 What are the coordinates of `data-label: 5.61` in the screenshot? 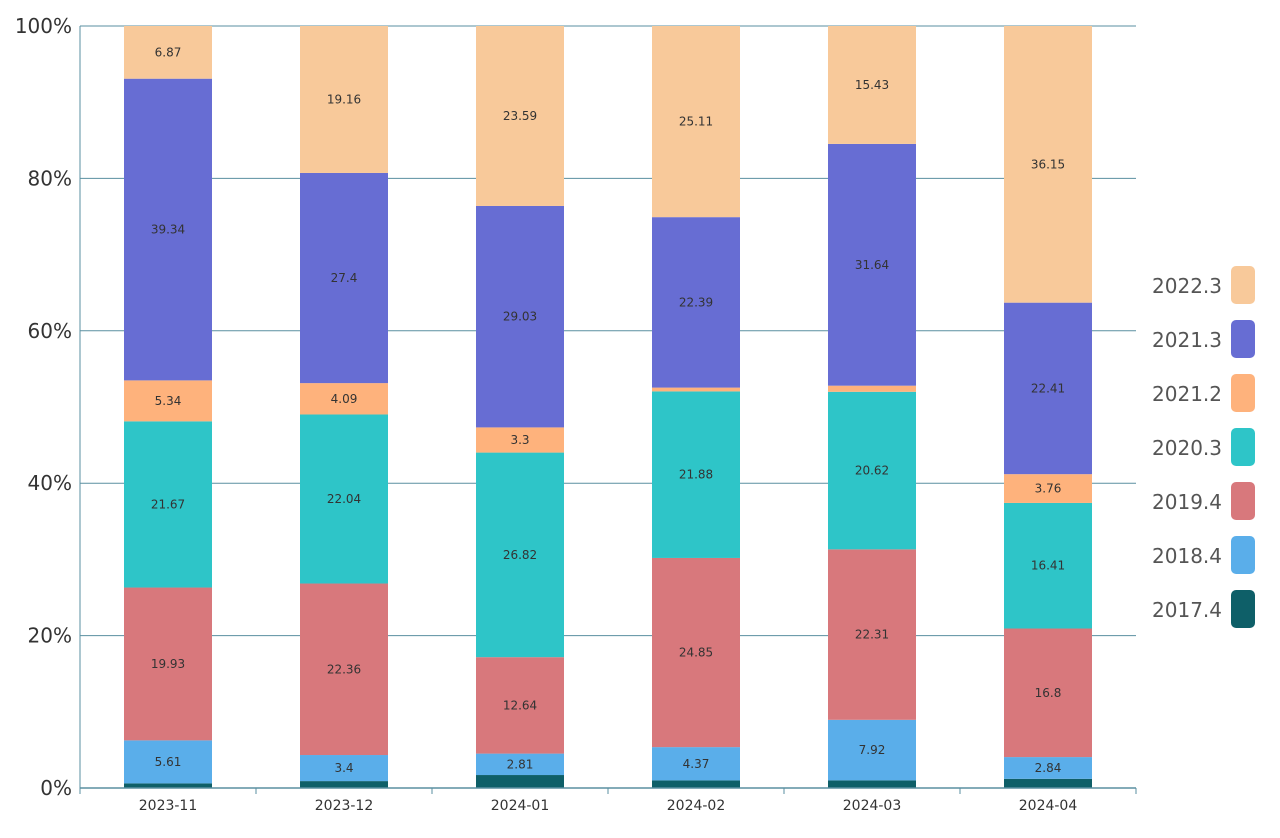 It's located at (168, 762).